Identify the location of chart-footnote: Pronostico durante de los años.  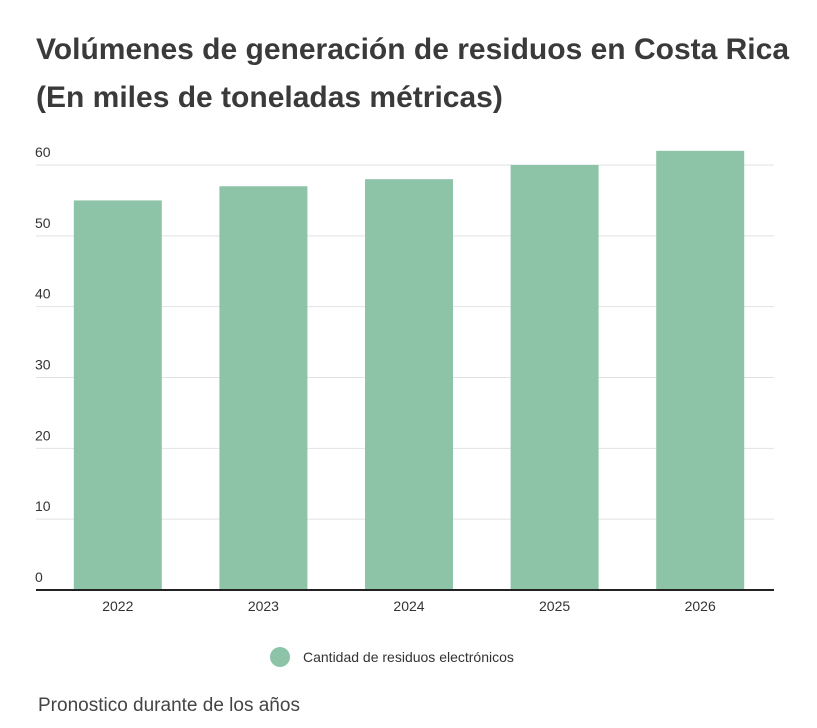
(169, 705).